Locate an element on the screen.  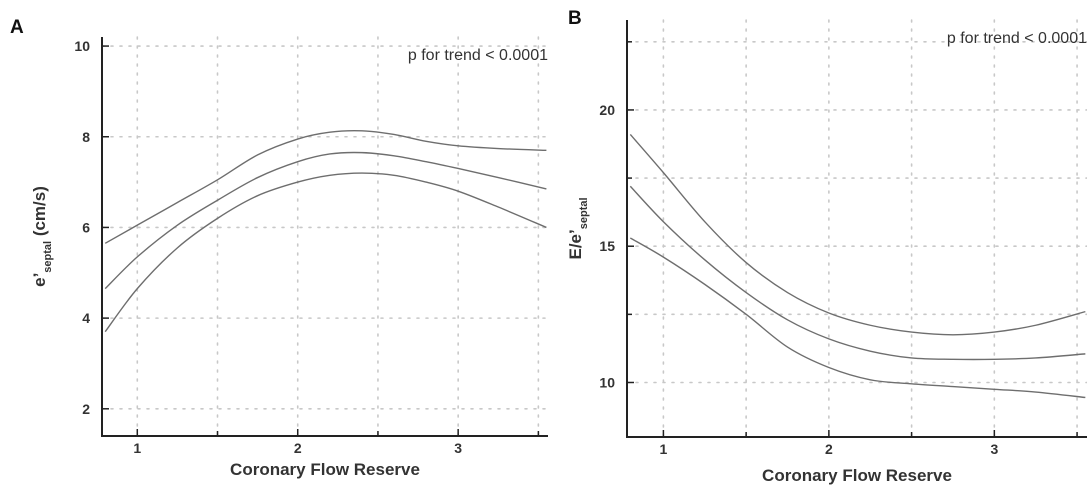
panel-a-y-axis-title-sub: septal is located at coordinates (48, 257).